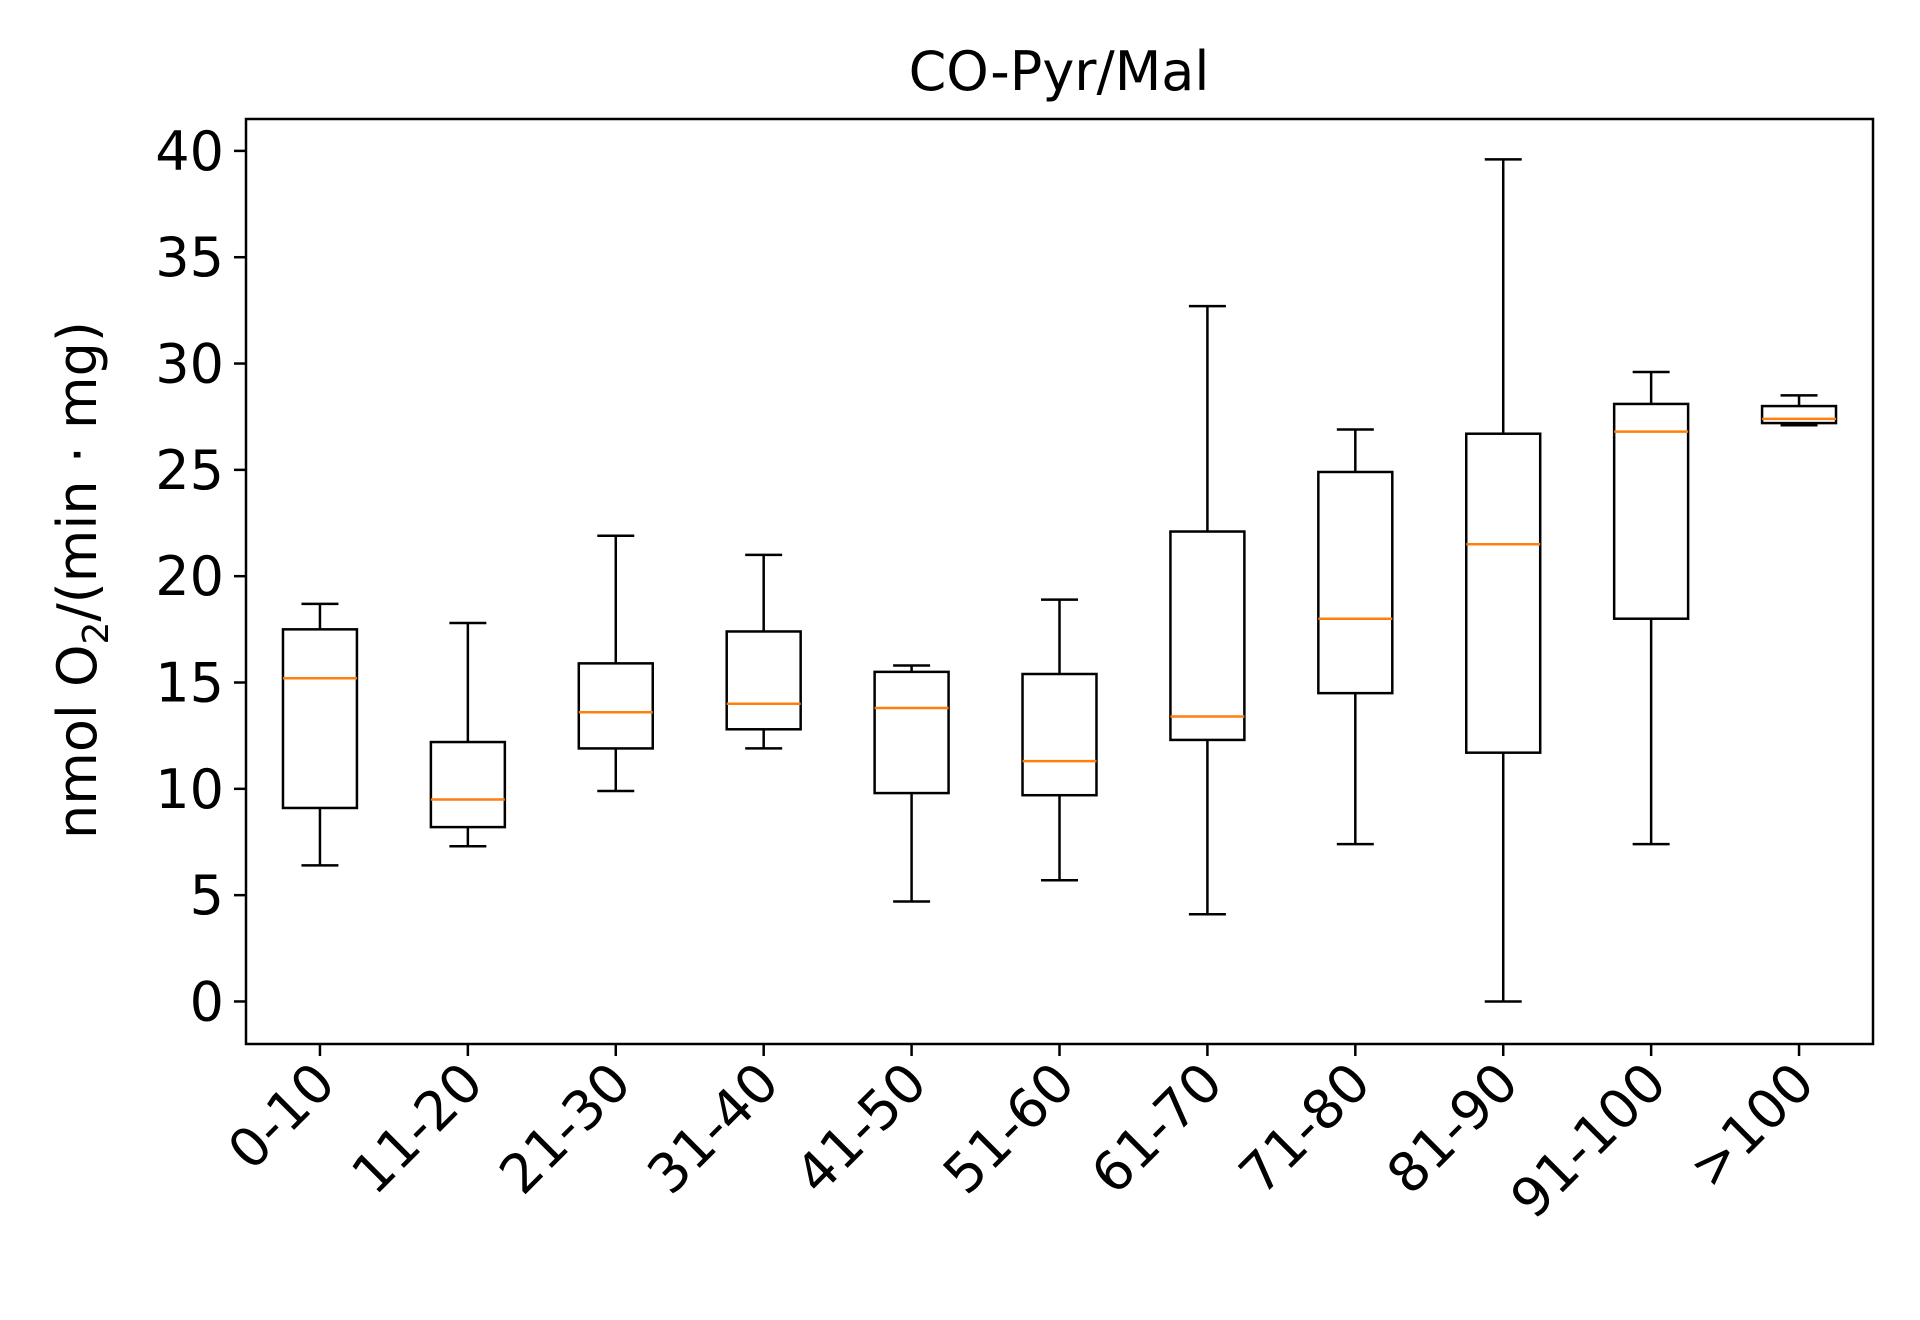 Image resolution: width=1920 pixels, height=1320 pixels. I want to click on x-tick-label-4: 41-50, so click(861, 1129).